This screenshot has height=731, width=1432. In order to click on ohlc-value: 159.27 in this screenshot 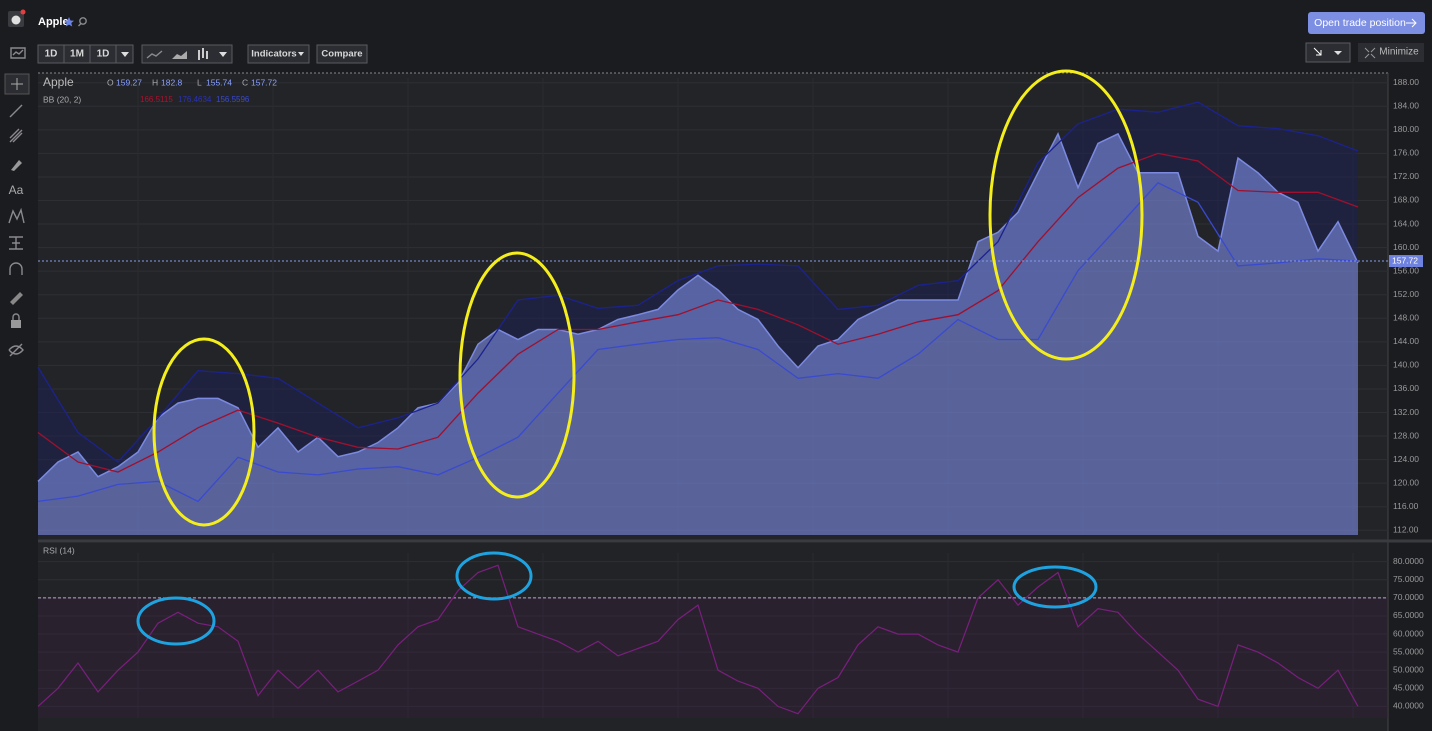, I will do `click(129, 82)`.